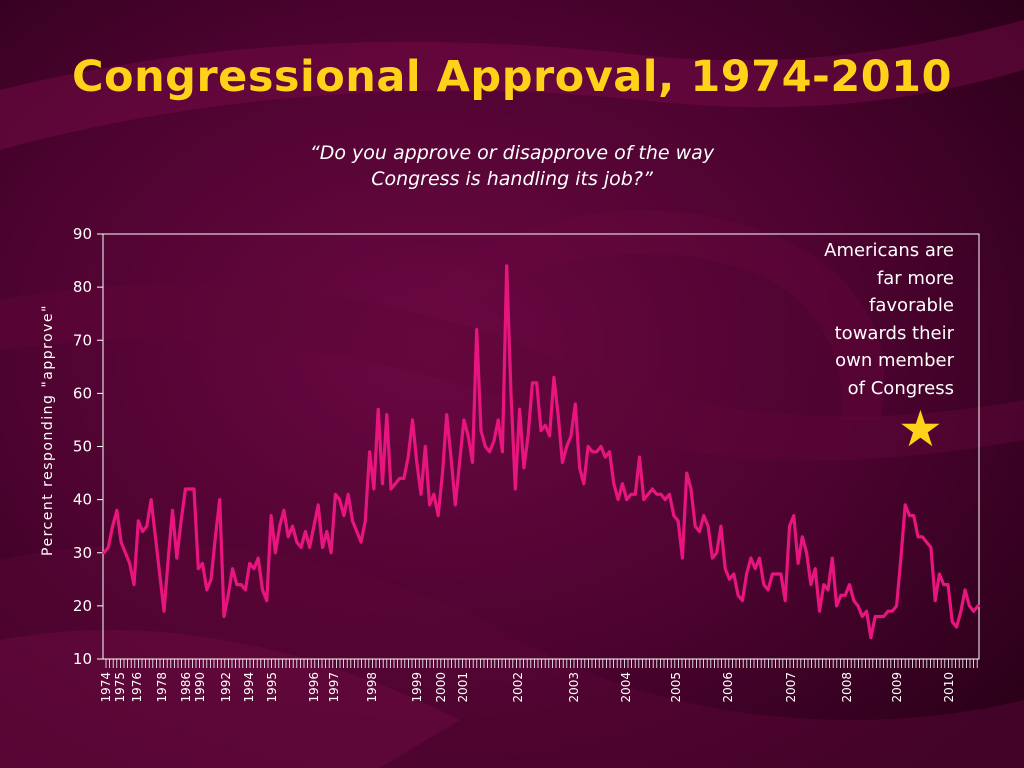  Describe the element at coordinates (897, 687) in the screenshot. I see `x-tick-label: 2009` at that location.